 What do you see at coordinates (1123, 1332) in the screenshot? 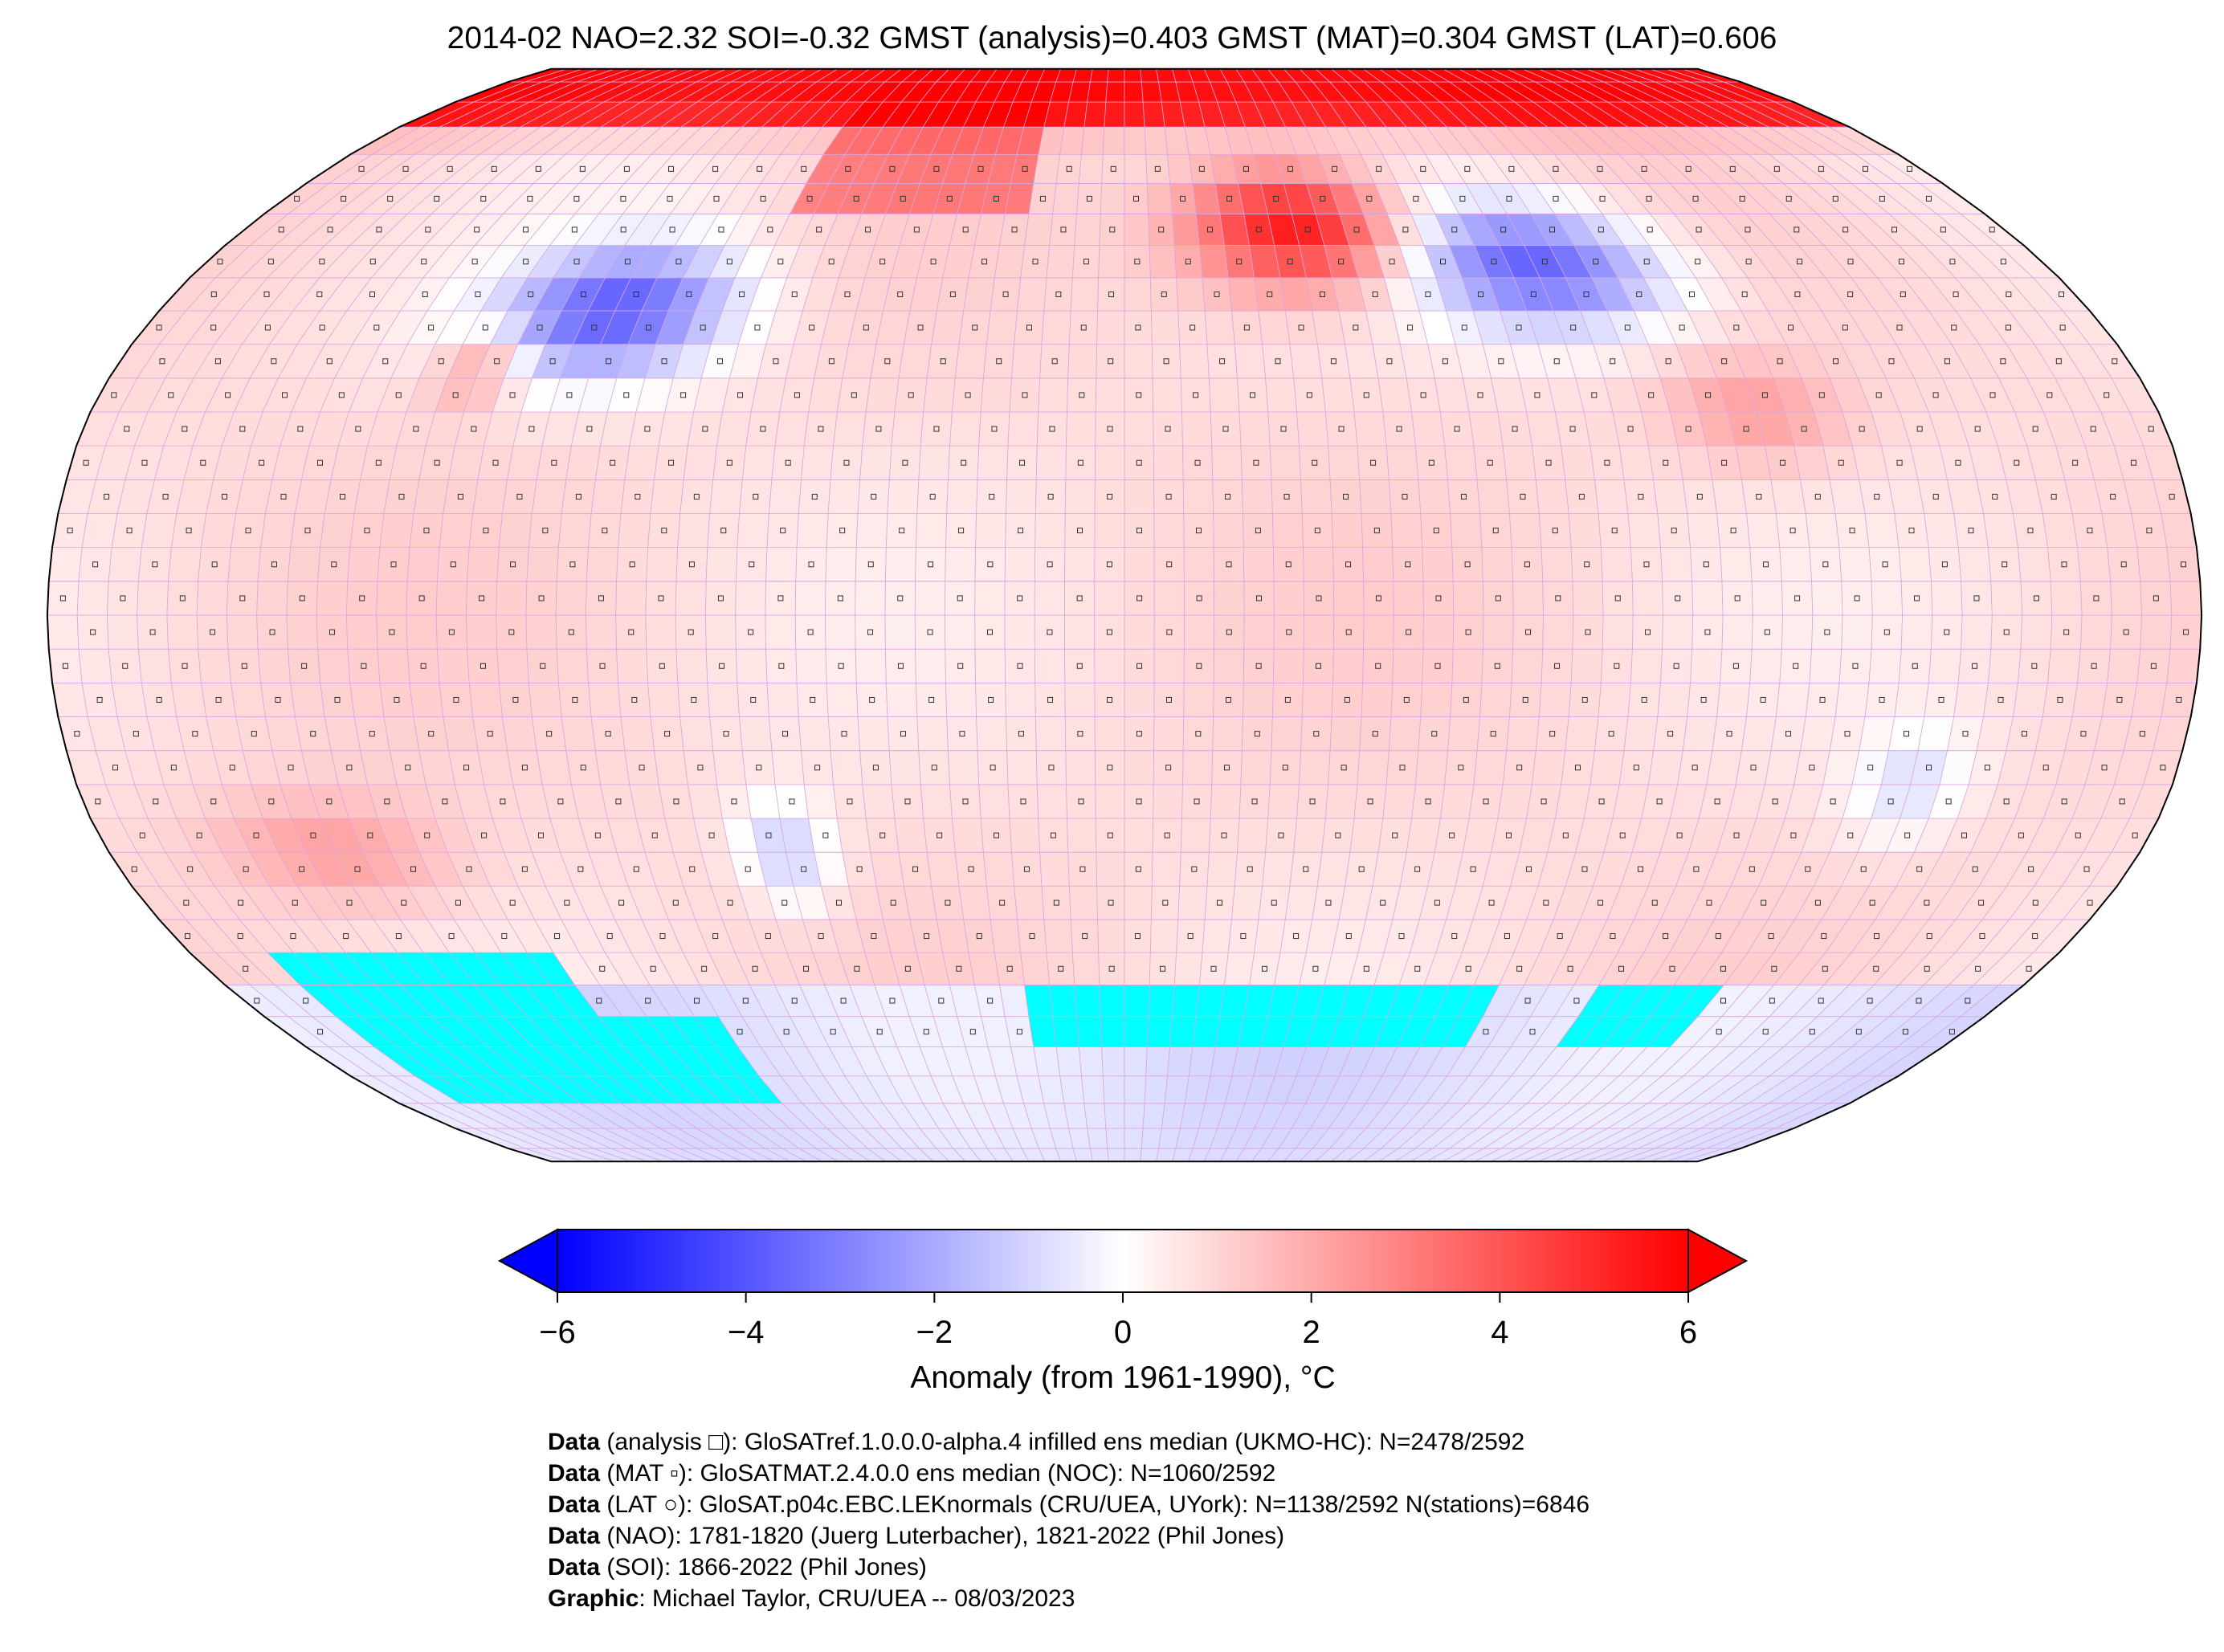
I see `colorbar-tick-label: 0` at bounding box center [1123, 1332].